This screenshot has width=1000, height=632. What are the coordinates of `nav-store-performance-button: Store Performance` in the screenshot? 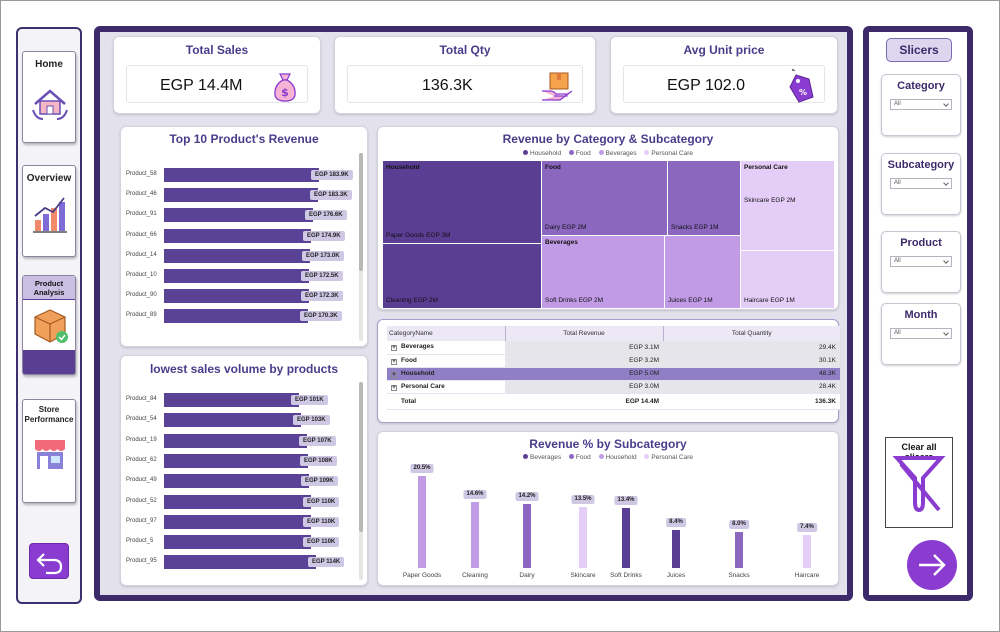 It's located at (49, 451).